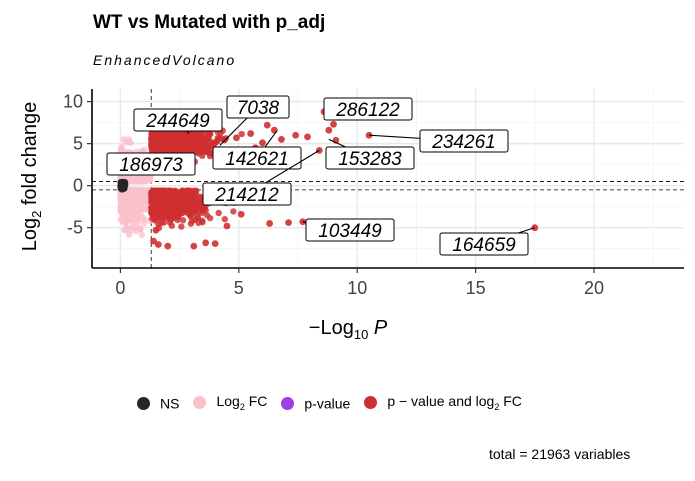 This screenshot has width=695, height=481. Describe the element at coordinates (78, 144) in the screenshot. I see `y-tick-label: 5` at that location.